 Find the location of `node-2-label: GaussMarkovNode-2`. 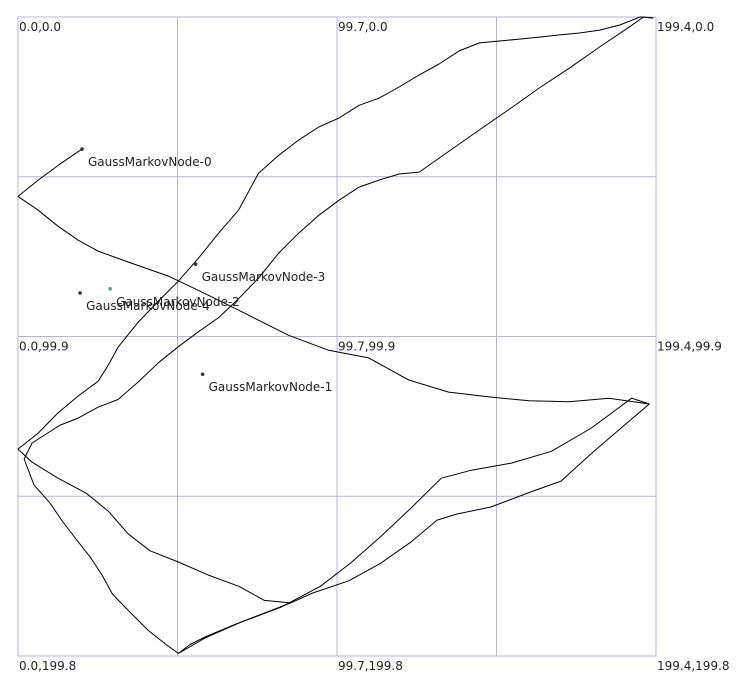

node-2-label: GaussMarkovNode-2 is located at coordinates (178, 302).